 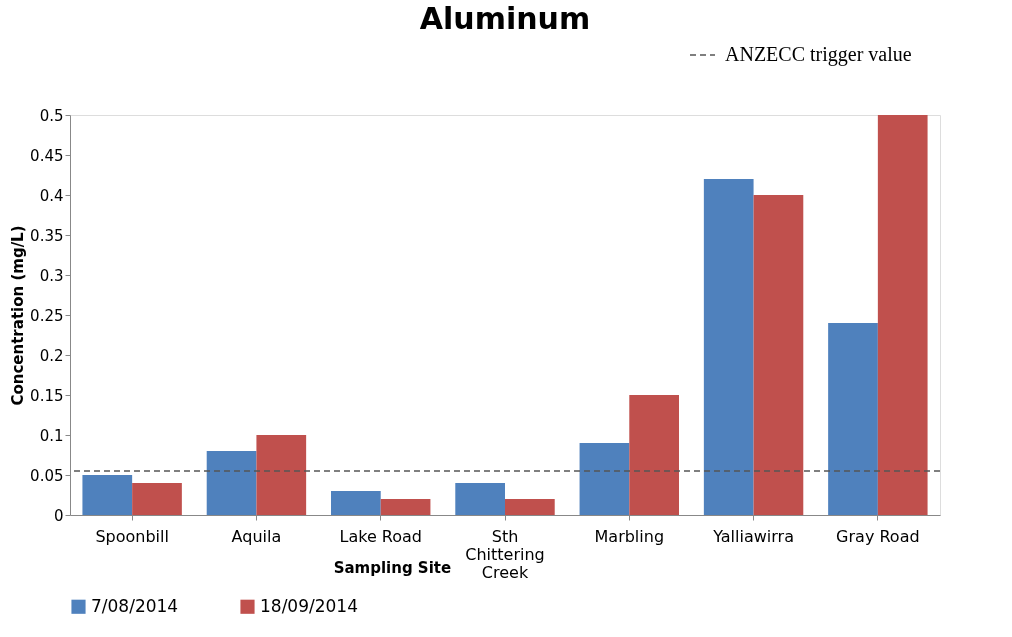 What do you see at coordinates (51, 435) in the screenshot?
I see `y-tick-label: 0.1` at bounding box center [51, 435].